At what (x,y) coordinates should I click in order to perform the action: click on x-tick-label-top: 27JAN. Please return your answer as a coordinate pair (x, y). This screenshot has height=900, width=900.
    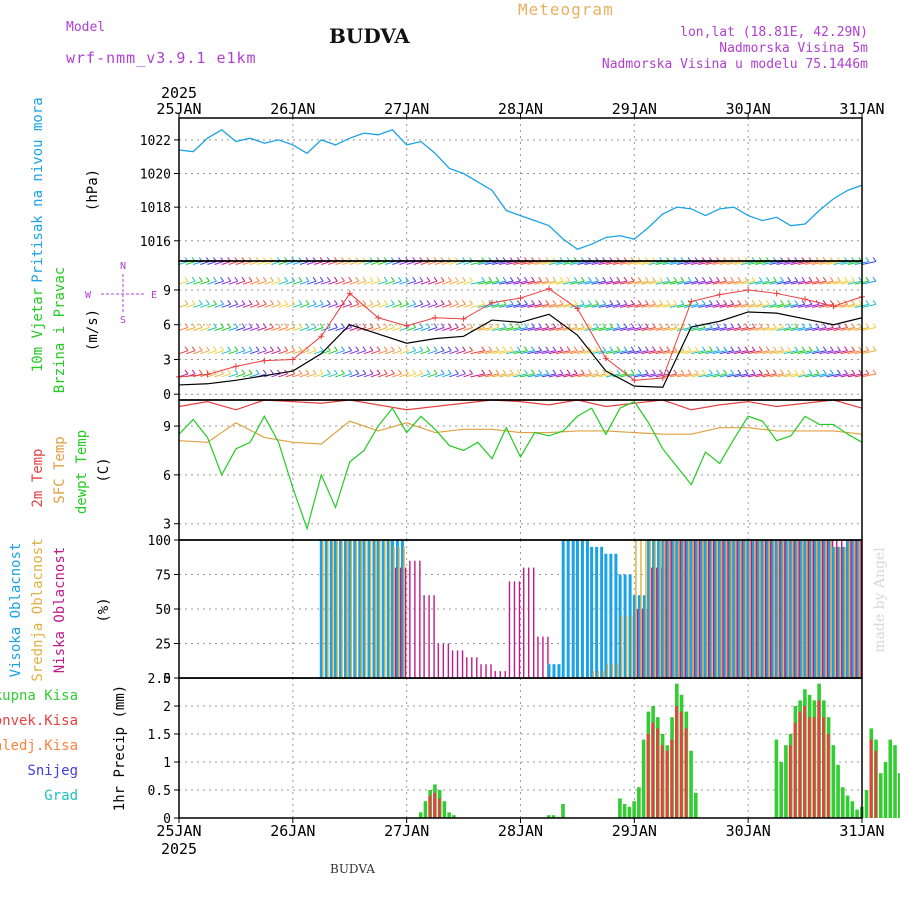
    Looking at the image, I should click on (406, 109).